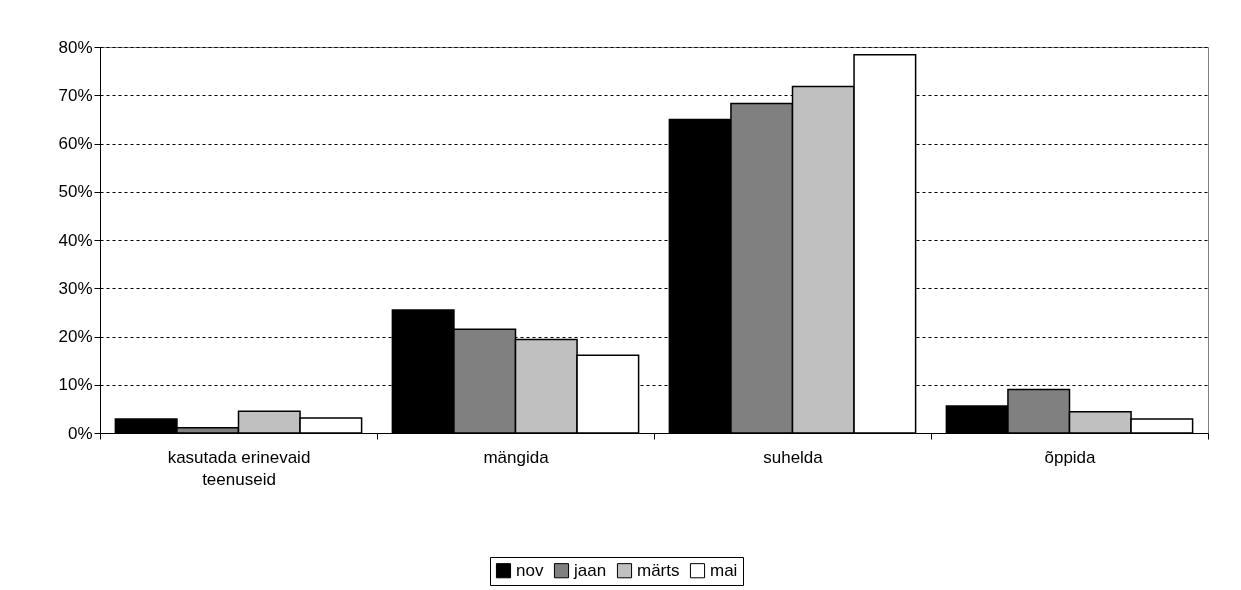  What do you see at coordinates (590, 570) in the screenshot?
I see `legend-label: jaan` at bounding box center [590, 570].